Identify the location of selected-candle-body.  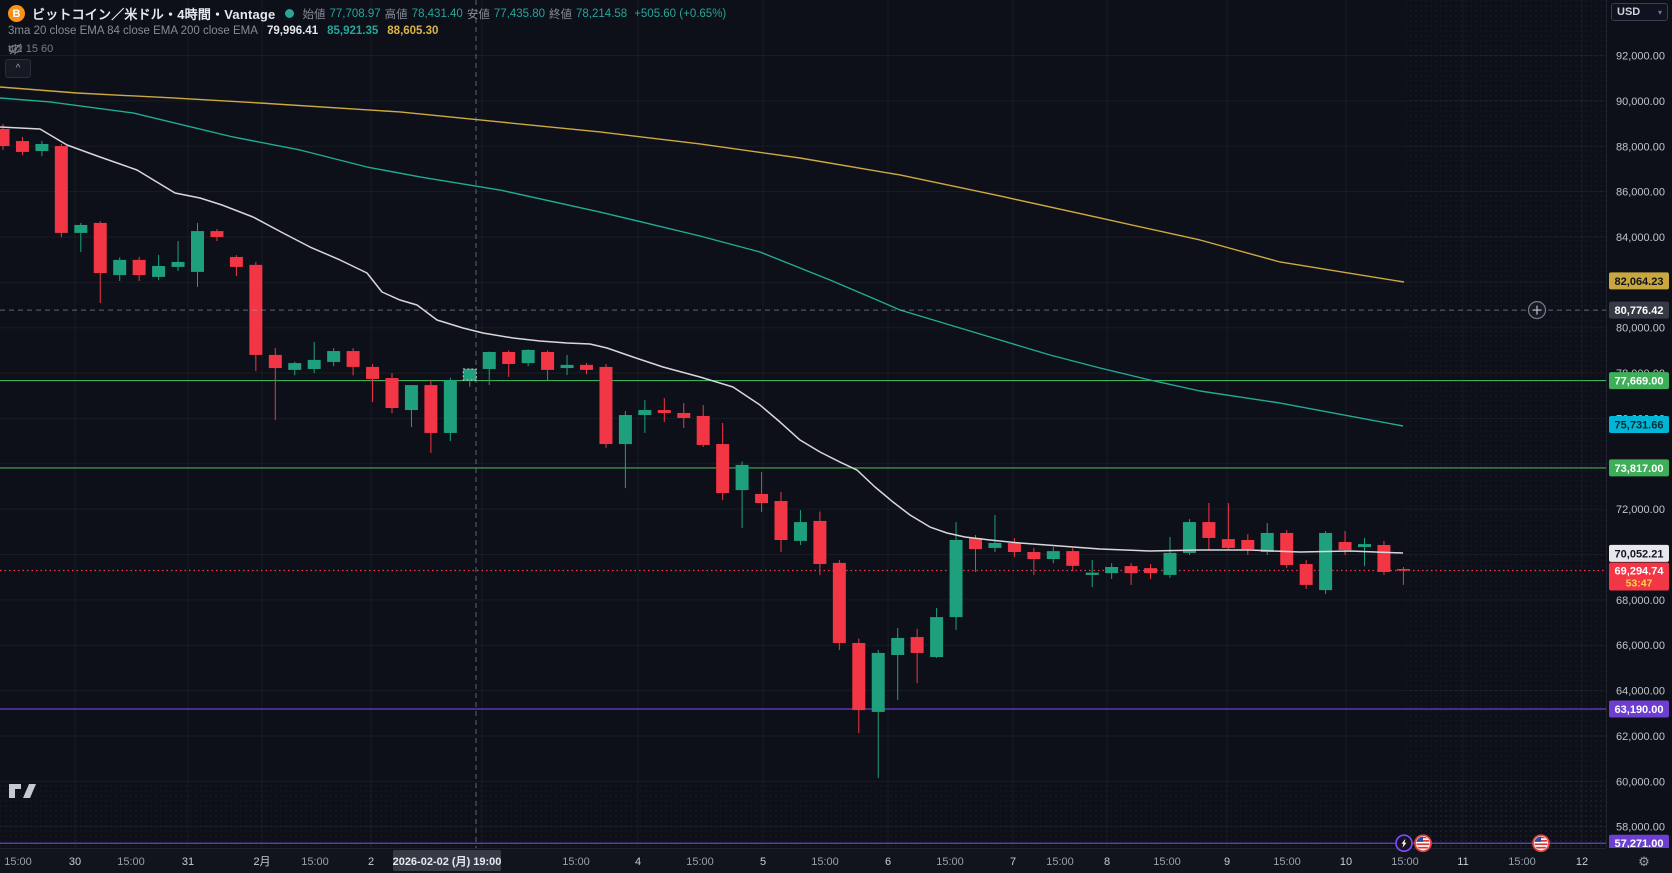
(469, 374).